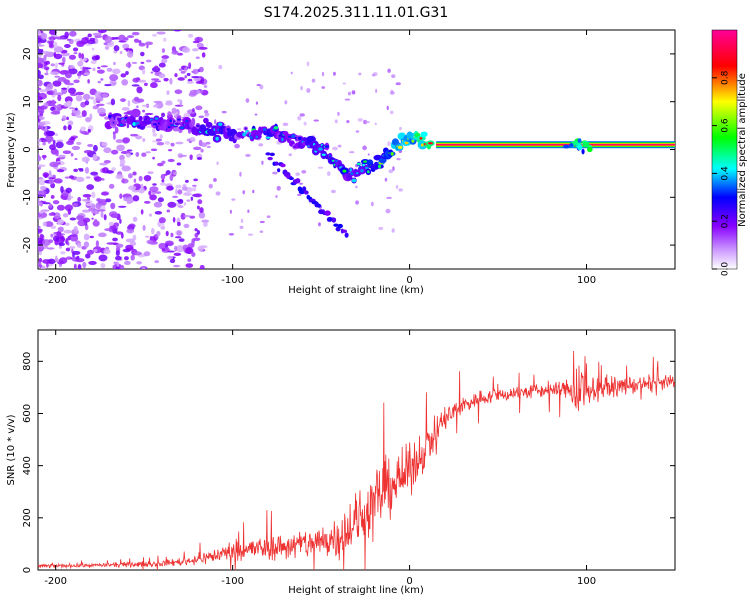 Image resolution: width=750 pixels, height=600 pixels. Describe the element at coordinates (726, 125) in the screenshot. I see `colorbar-tick-label: 0.6` at that location.